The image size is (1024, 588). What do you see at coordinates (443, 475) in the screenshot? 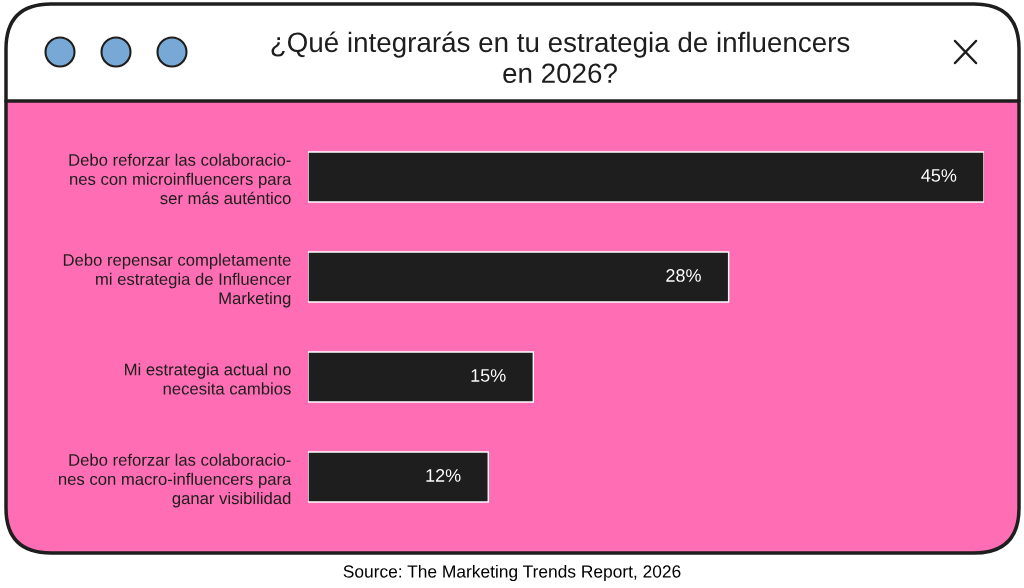
I see `data-label: 12%` at bounding box center [443, 475].